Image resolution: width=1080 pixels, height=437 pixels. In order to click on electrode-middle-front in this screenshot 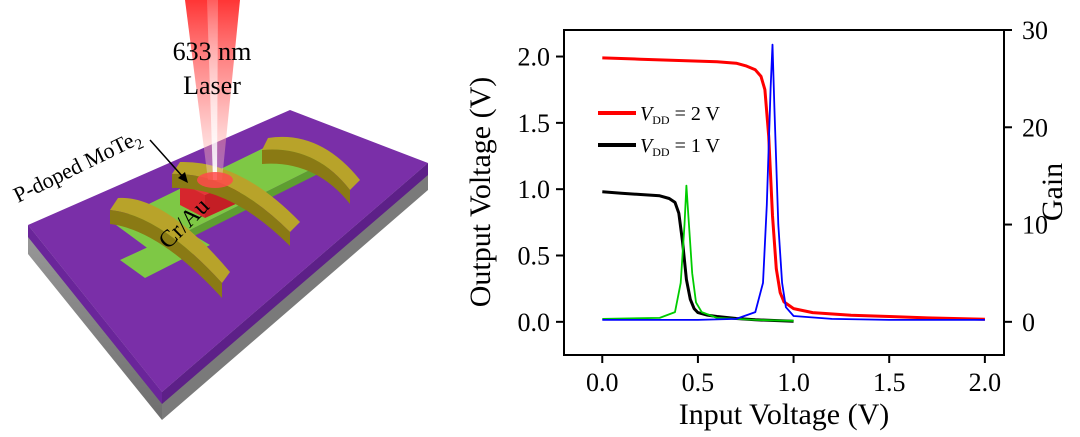, I will do `click(231, 209)`.